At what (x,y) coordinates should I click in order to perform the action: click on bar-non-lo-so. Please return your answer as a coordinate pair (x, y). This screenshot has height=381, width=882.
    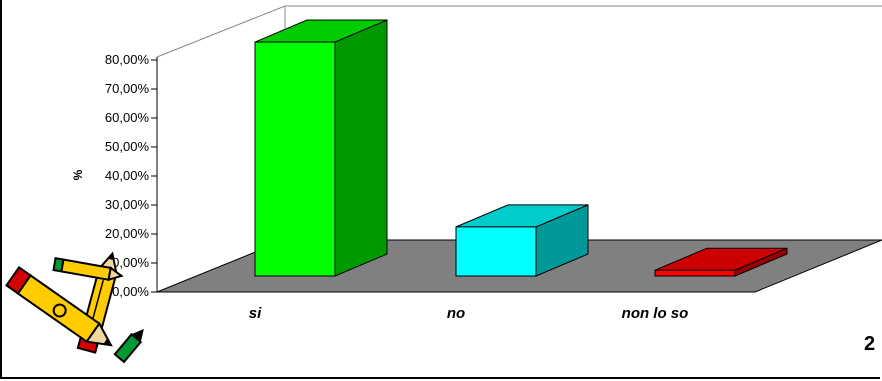
    Looking at the image, I should click on (695, 273).